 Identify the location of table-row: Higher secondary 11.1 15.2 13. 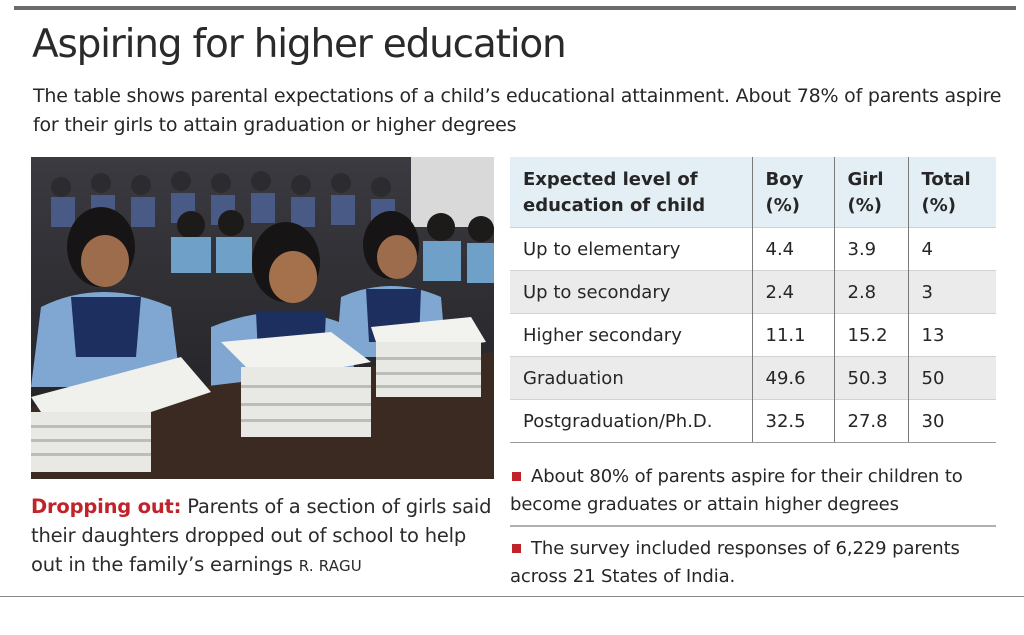
(753, 335).